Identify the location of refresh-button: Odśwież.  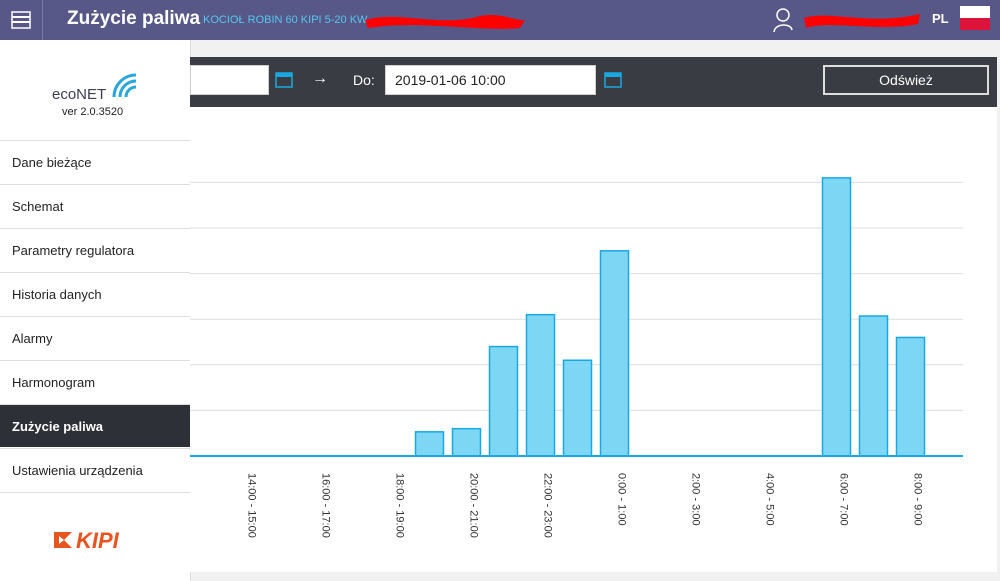
(906, 80).